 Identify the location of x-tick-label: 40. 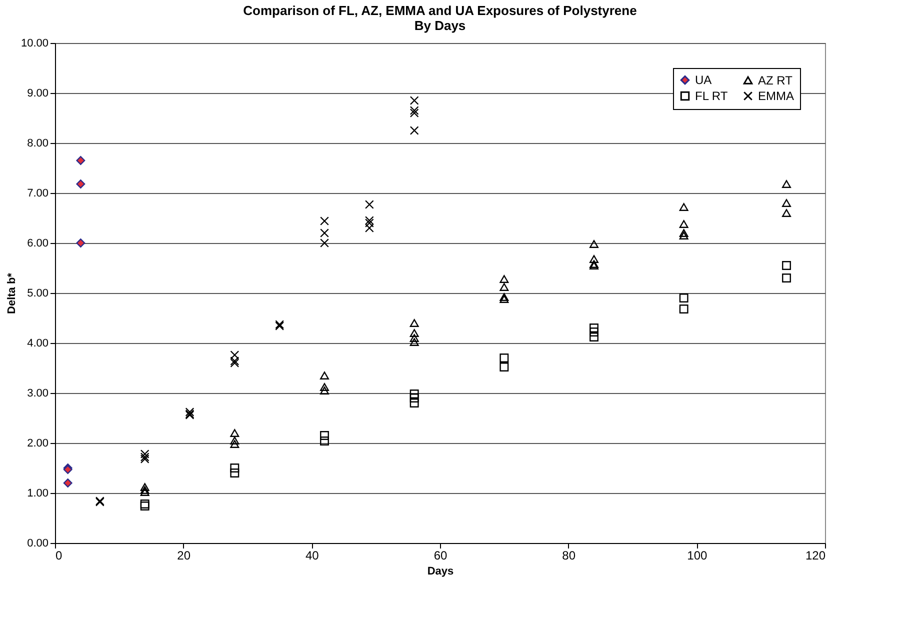
(312, 555).